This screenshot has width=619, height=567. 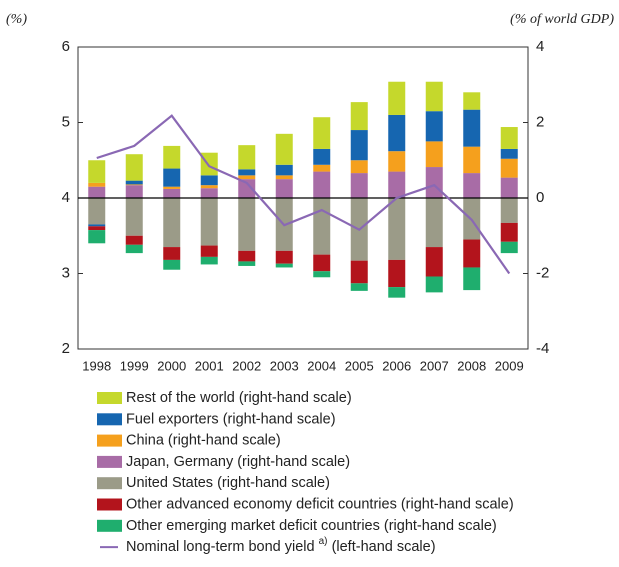 I want to click on legend-text: United States (right-hand scale), so click(x=228, y=483).